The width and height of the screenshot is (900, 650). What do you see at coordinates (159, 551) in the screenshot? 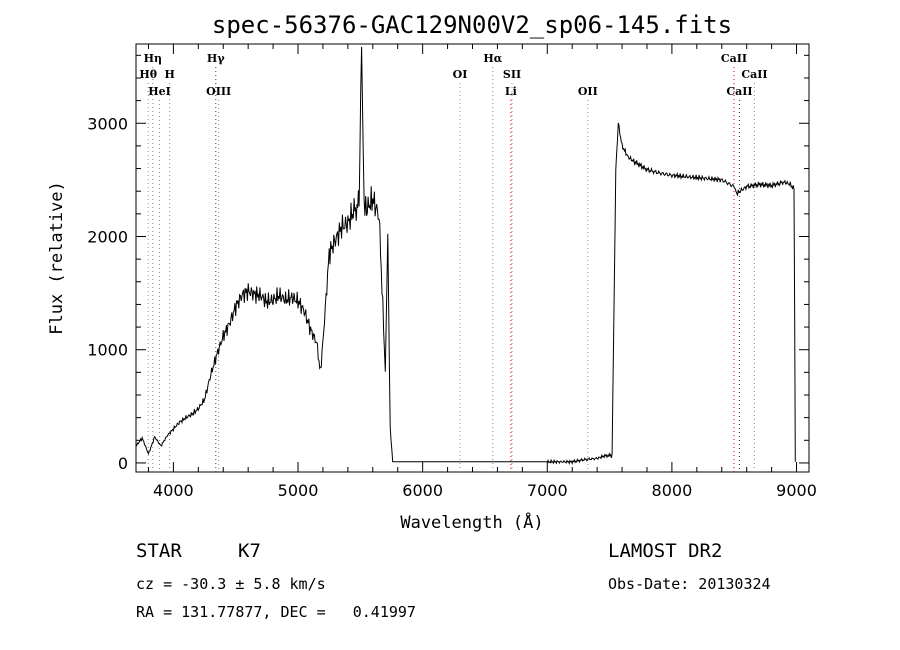
I see `object-class: STAR` at bounding box center [159, 551].